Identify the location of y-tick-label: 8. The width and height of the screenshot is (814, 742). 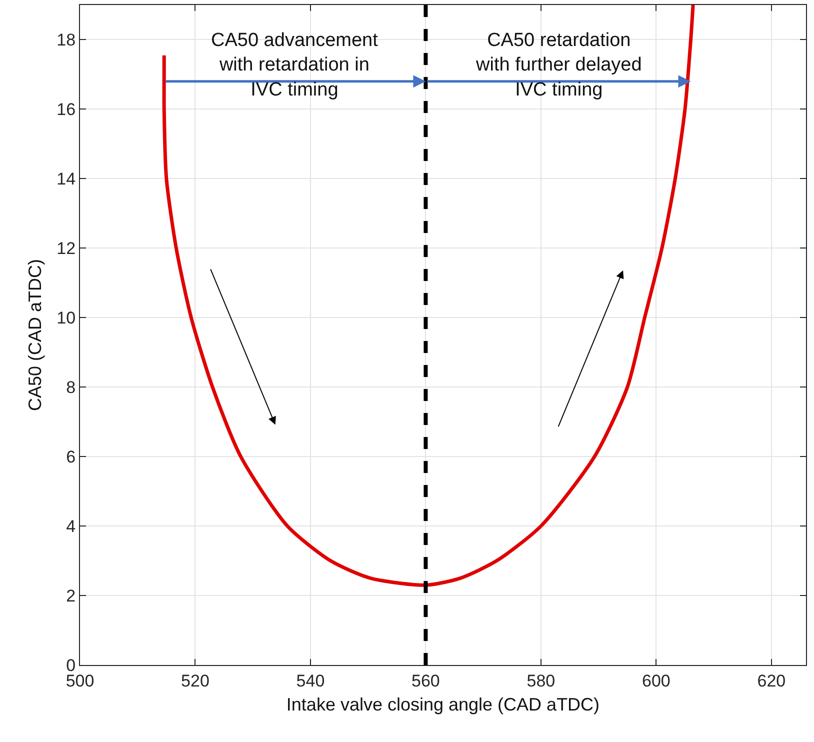
(71, 388).